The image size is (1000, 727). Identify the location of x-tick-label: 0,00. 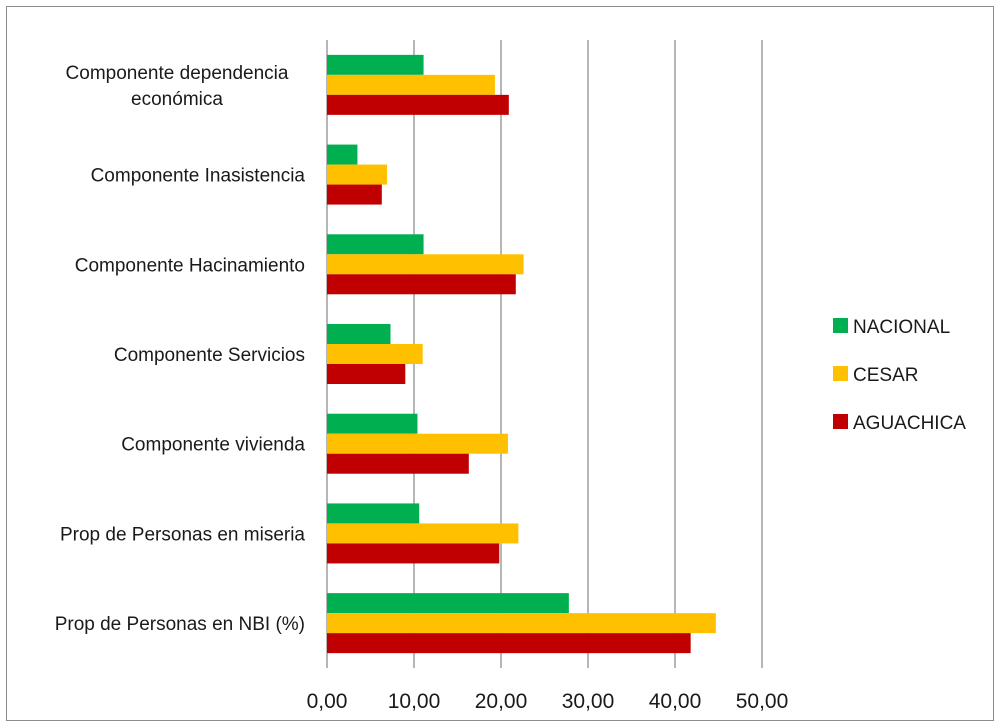
(327, 701).